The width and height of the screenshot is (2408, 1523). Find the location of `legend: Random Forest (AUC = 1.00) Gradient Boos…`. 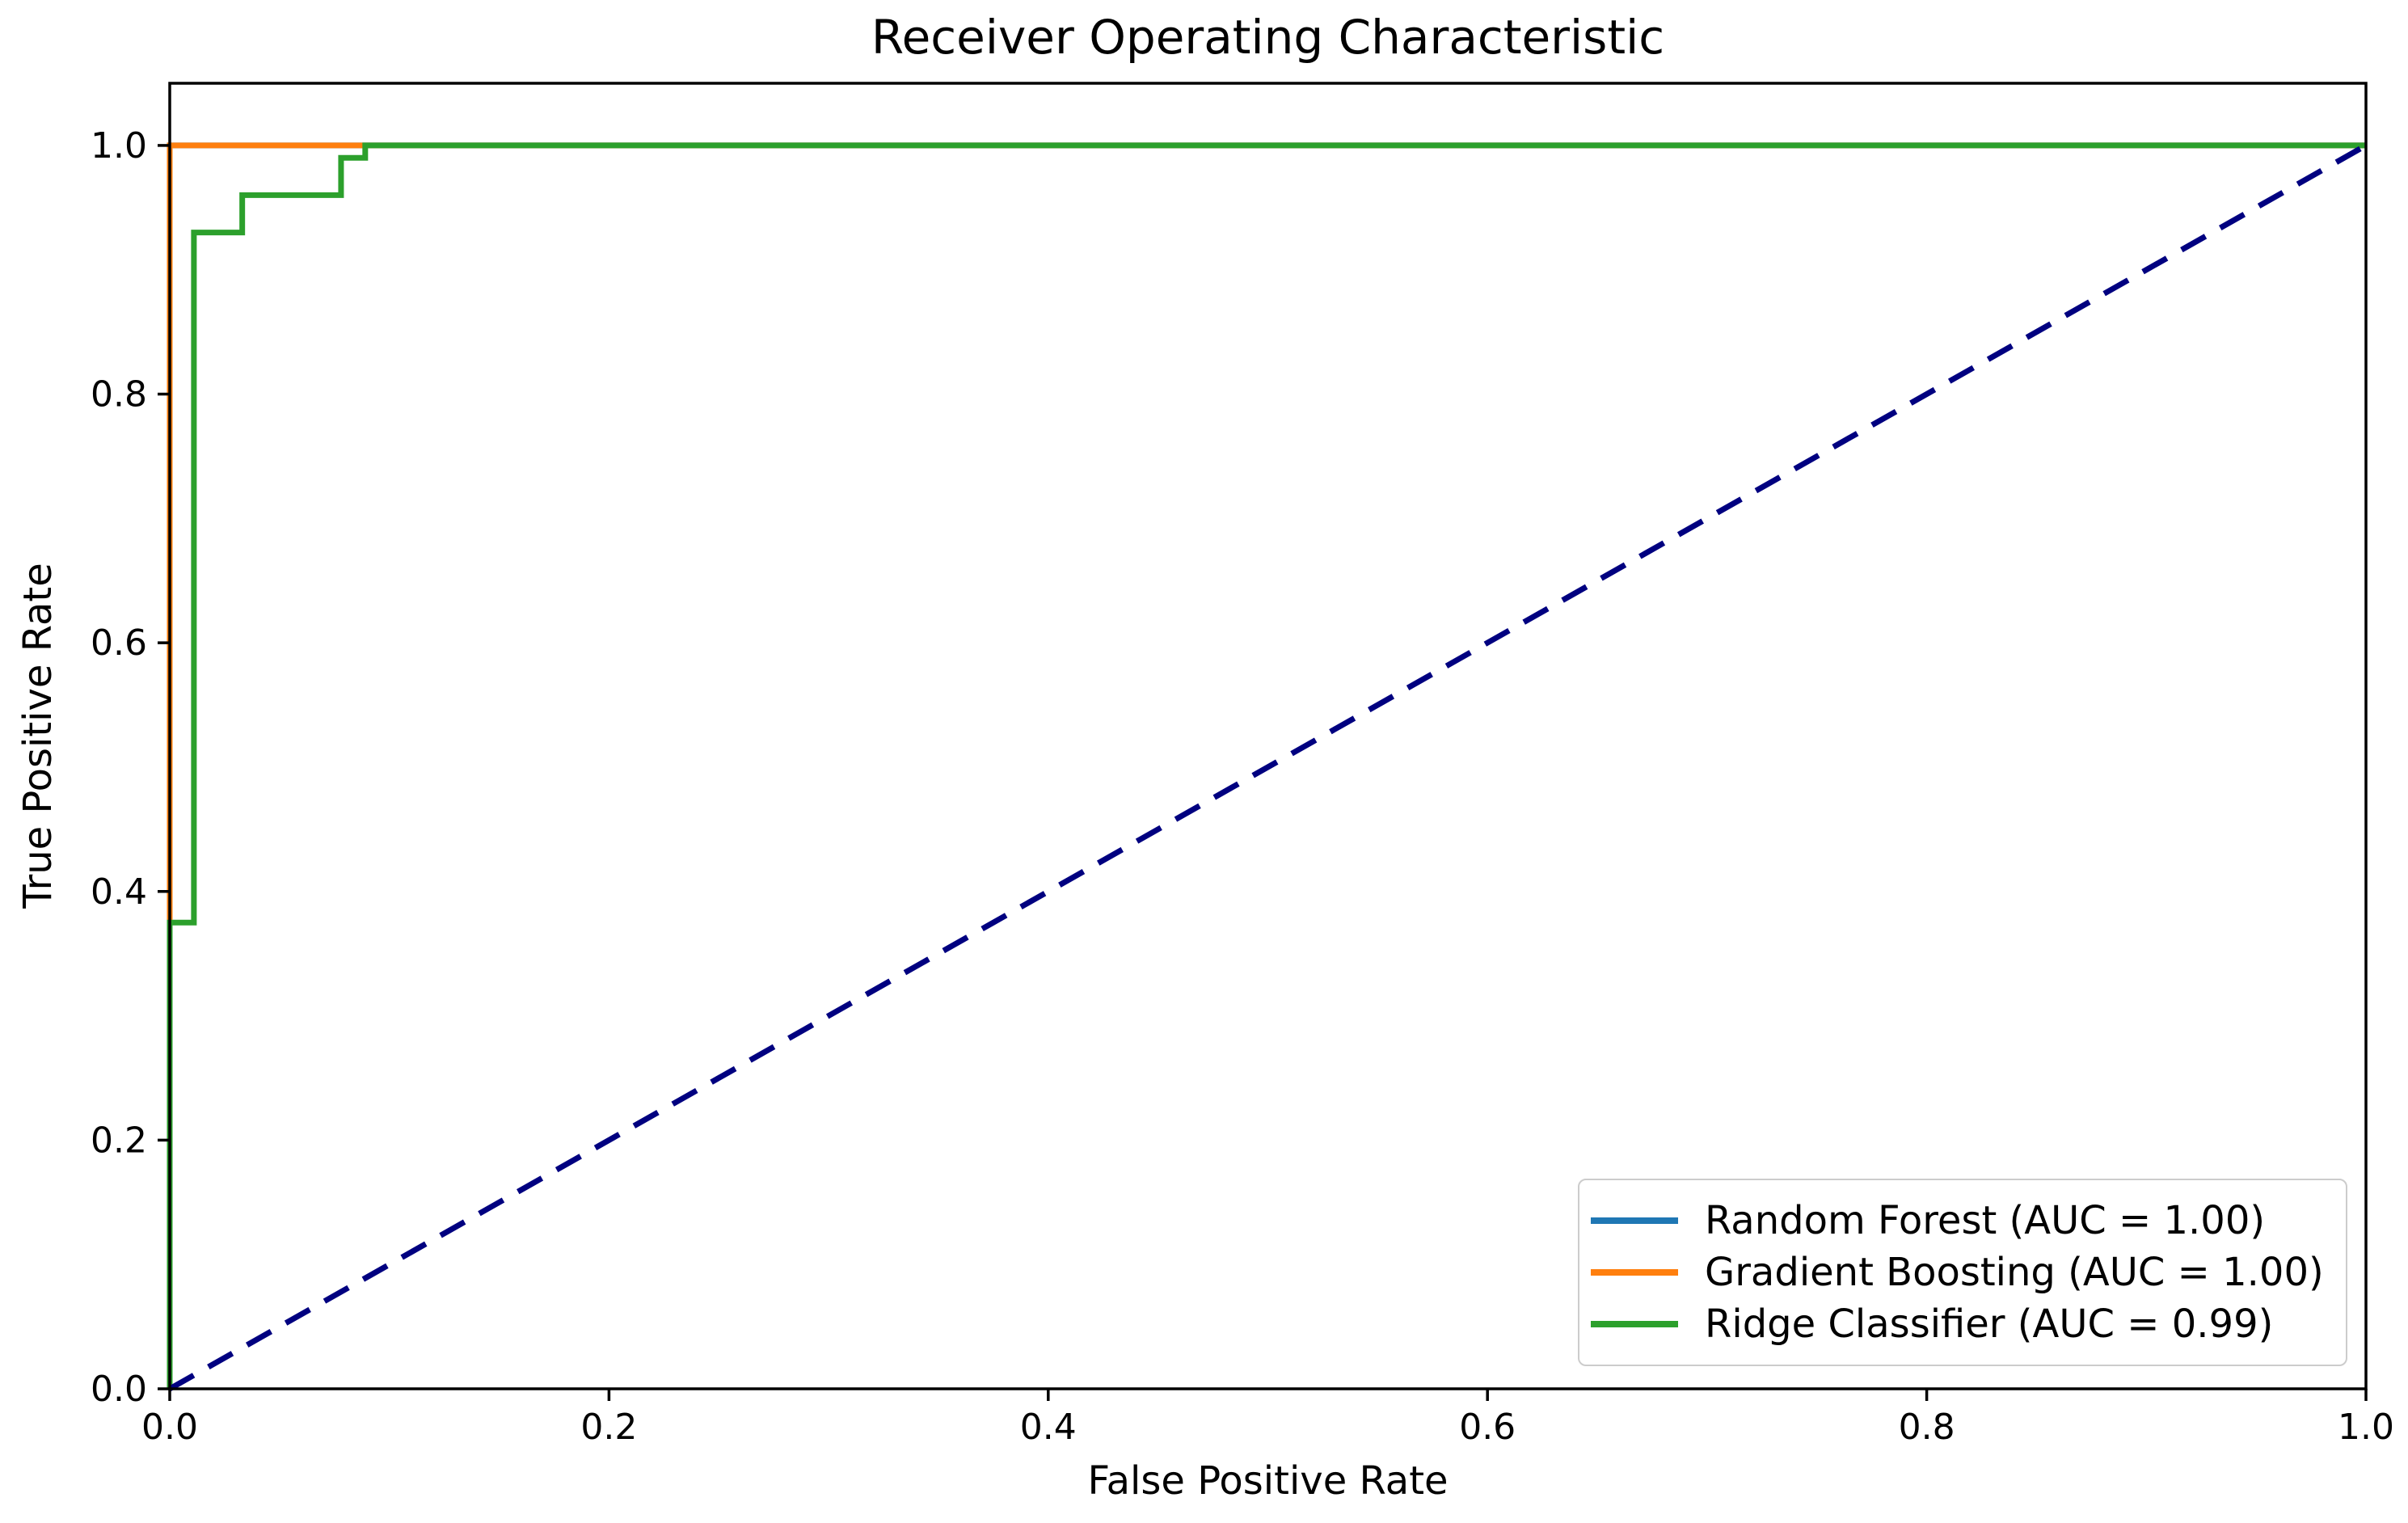

legend: Random Forest (AUC = 1.00) Gradient Boos… is located at coordinates (1962, 1272).